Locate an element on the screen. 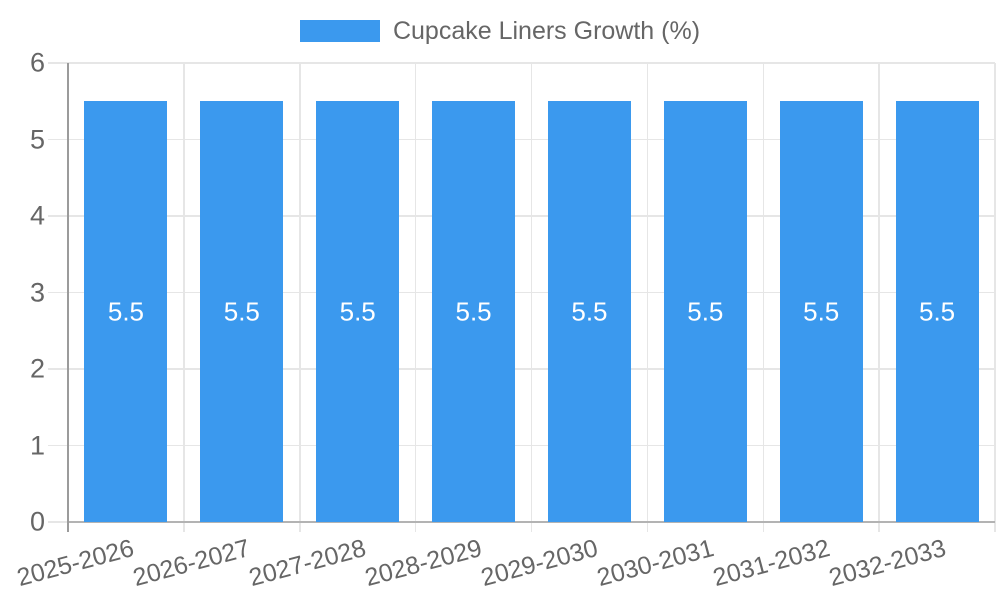 The width and height of the screenshot is (1000, 600). x-axis-baseline is located at coordinates (531, 521).